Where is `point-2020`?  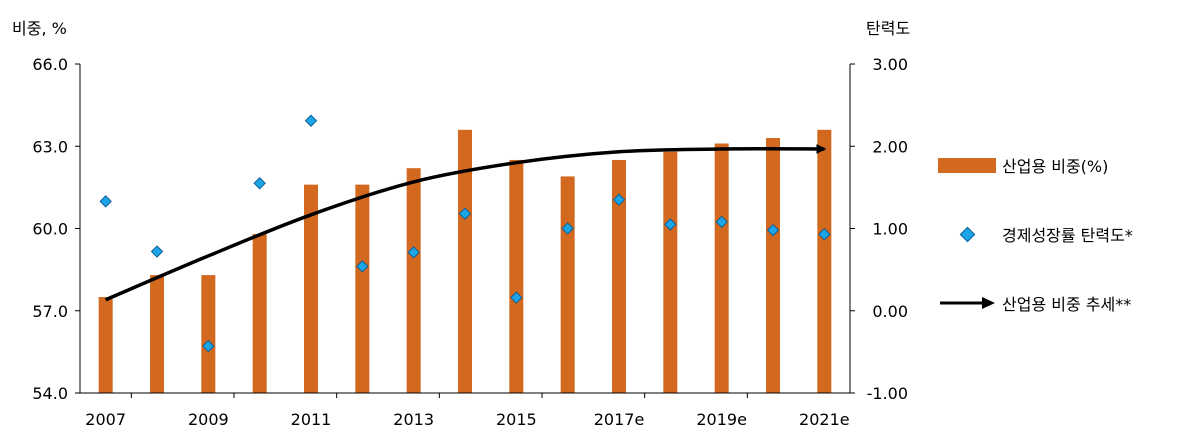
point-2020 is located at coordinates (773, 230).